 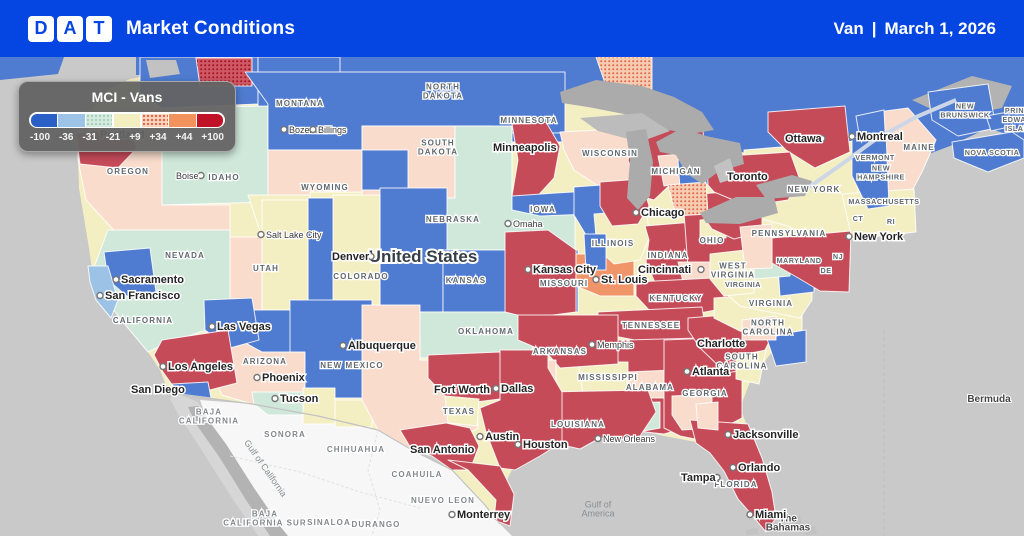 What do you see at coordinates (158, 390) in the screenshot?
I see `city-label: San Diego` at bounding box center [158, 390].